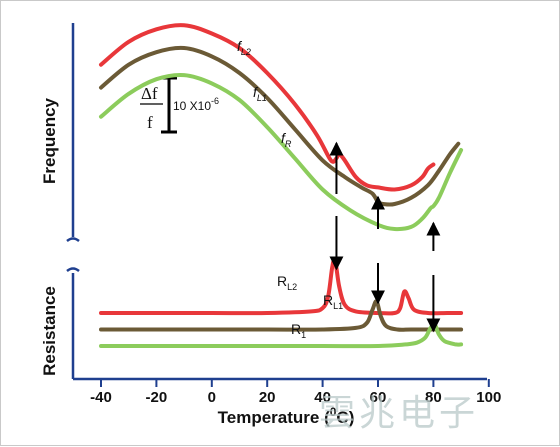 This screenshot has height=447, width=560. What do you see at coordinates (290, 189) in the screenshot?
I see `series-labels: fL2 fL1 fR RL2 RL1 R1` at bounding box center [290, 189].